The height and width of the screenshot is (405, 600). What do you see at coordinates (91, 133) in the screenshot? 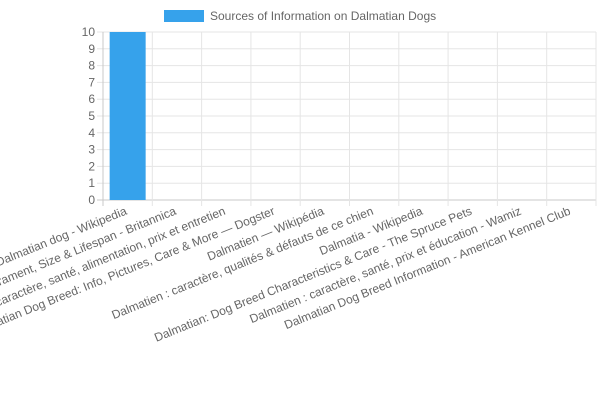
I see `y-tick-label: 4` at bounding box center [91, 133].